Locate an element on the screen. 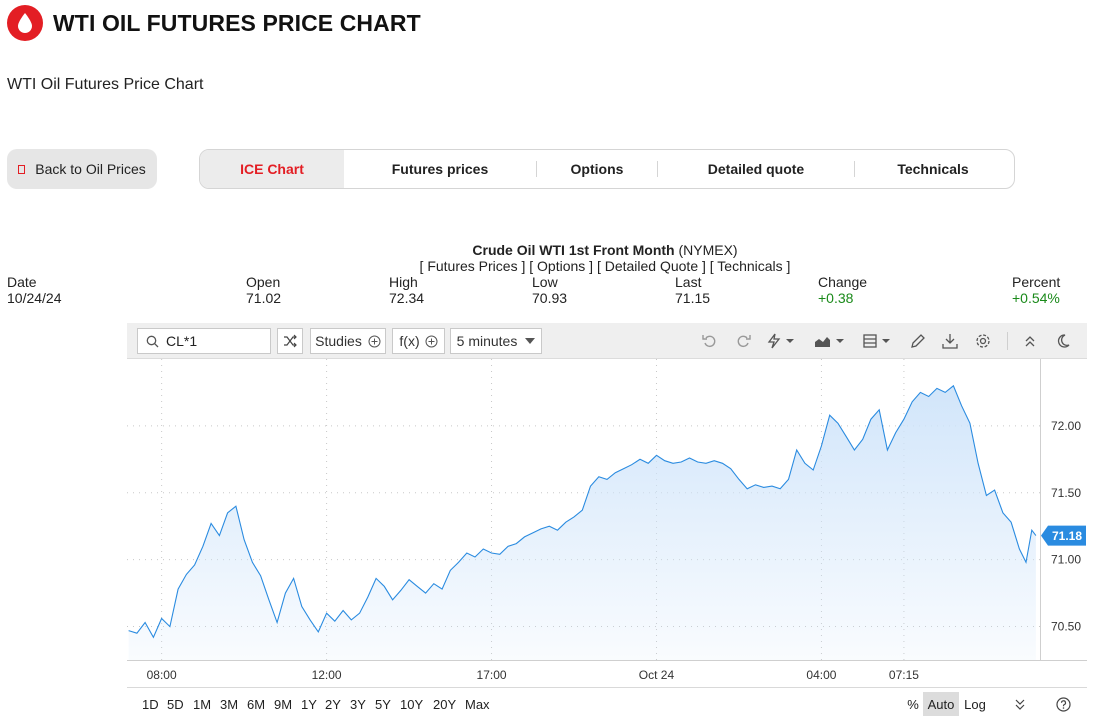 Image resolution: width=1093 pixels, height=722 pixels. x-tick-label: 07:15 is located at coordinates (904, 675).